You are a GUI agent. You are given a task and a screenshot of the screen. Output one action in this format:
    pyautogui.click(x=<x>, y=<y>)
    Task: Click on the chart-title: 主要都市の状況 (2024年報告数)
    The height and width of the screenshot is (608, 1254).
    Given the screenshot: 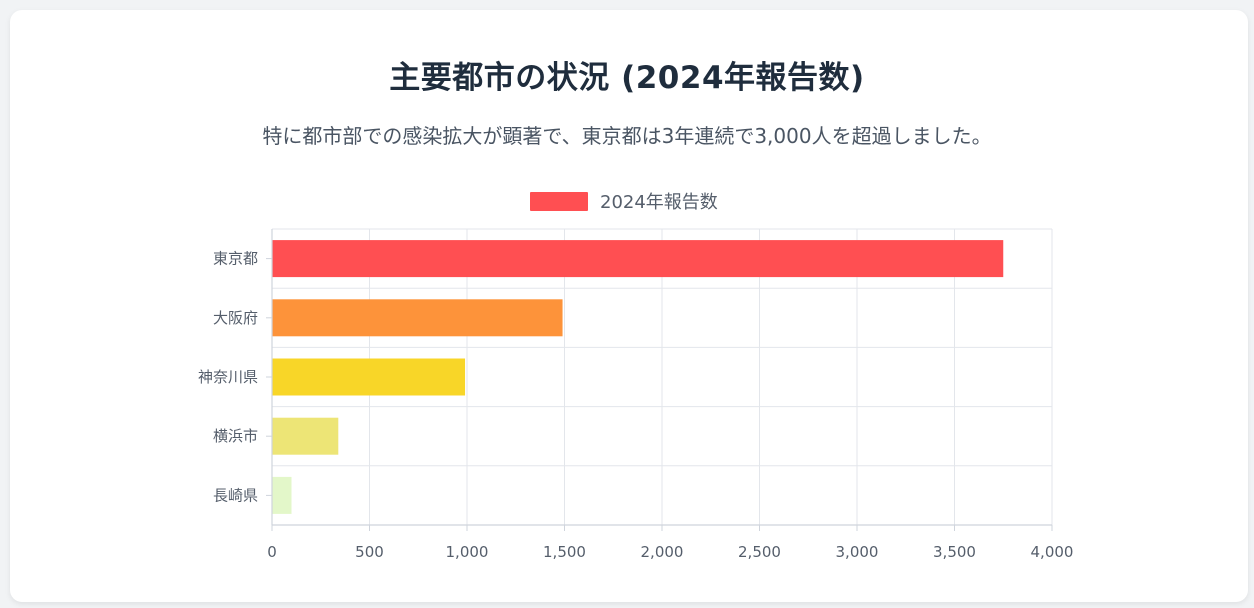 What is the action you would take?
    pyautogui.click(x=627, y=78)
    